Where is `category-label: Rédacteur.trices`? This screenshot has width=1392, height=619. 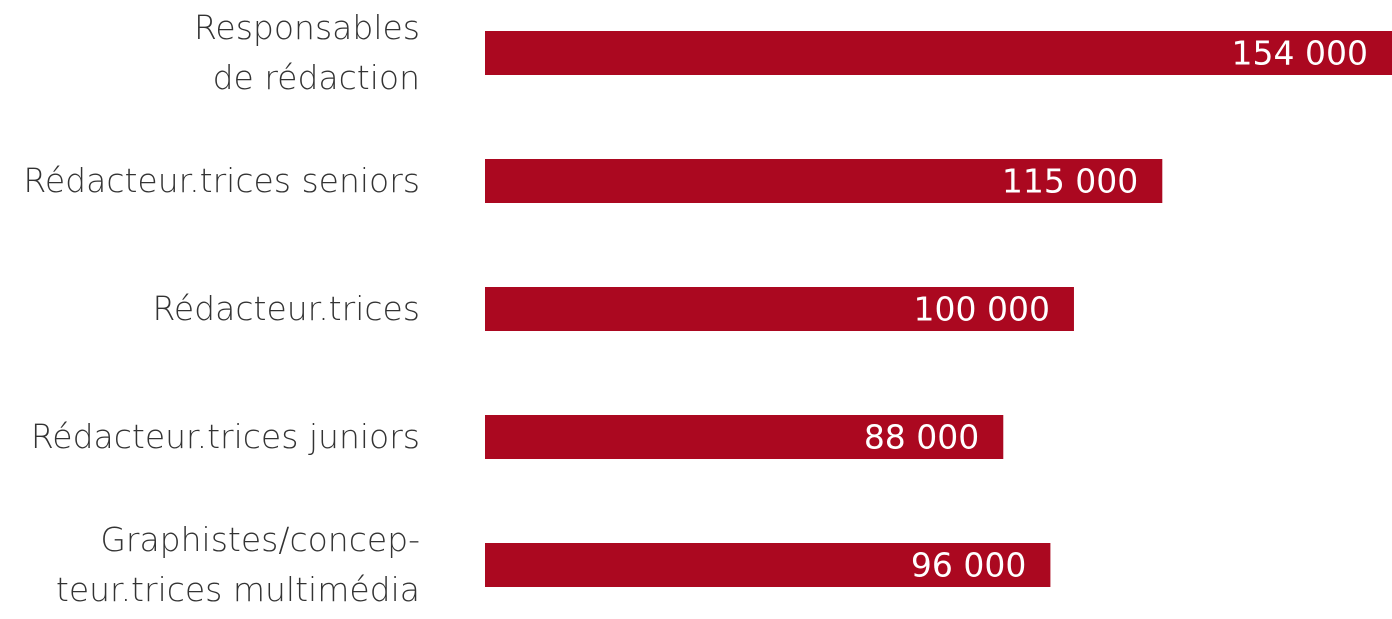 category-label: Rédacteur.trices is located at coordinates (286, 308).